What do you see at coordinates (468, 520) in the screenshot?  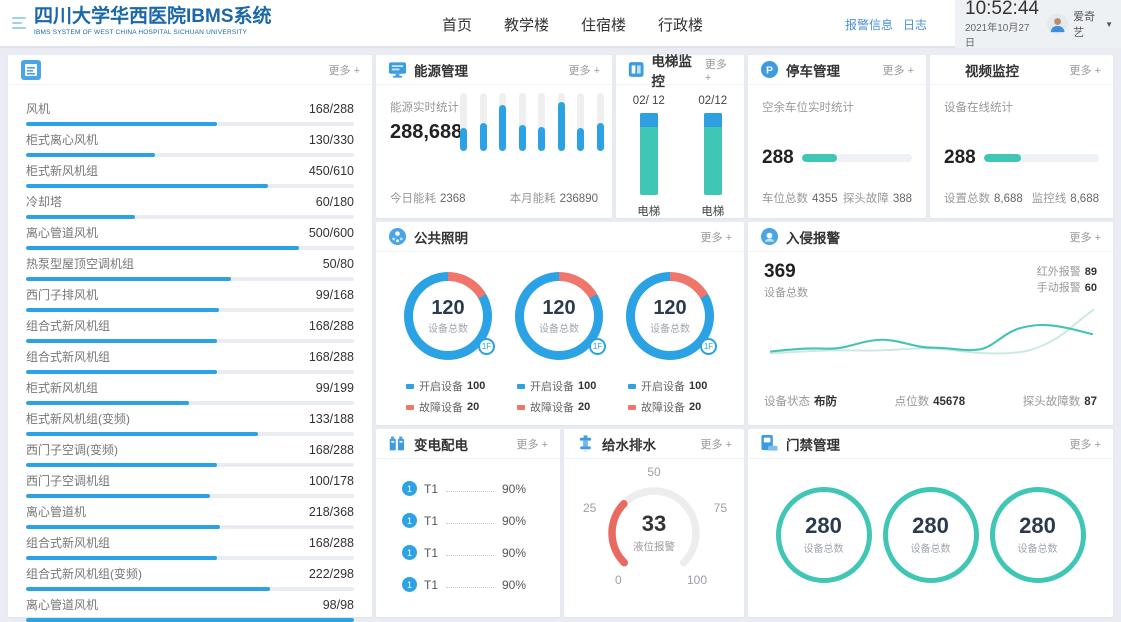 I see `transformer-row: 1 T1 90%` at bounding box center [468, 520].